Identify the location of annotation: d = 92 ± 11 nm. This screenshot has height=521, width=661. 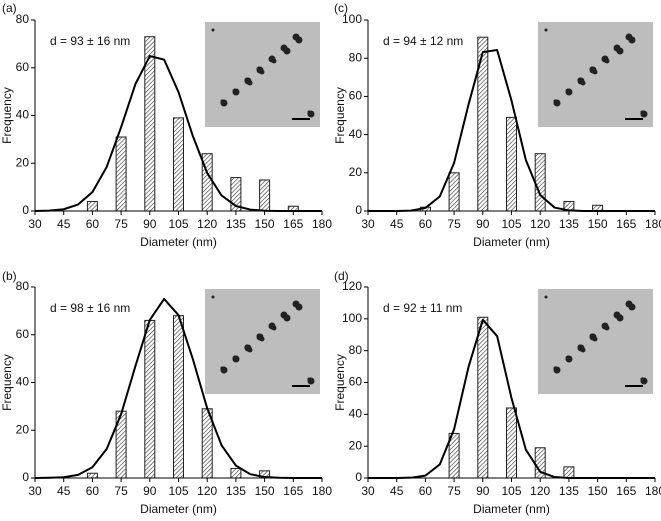
(422, 308).